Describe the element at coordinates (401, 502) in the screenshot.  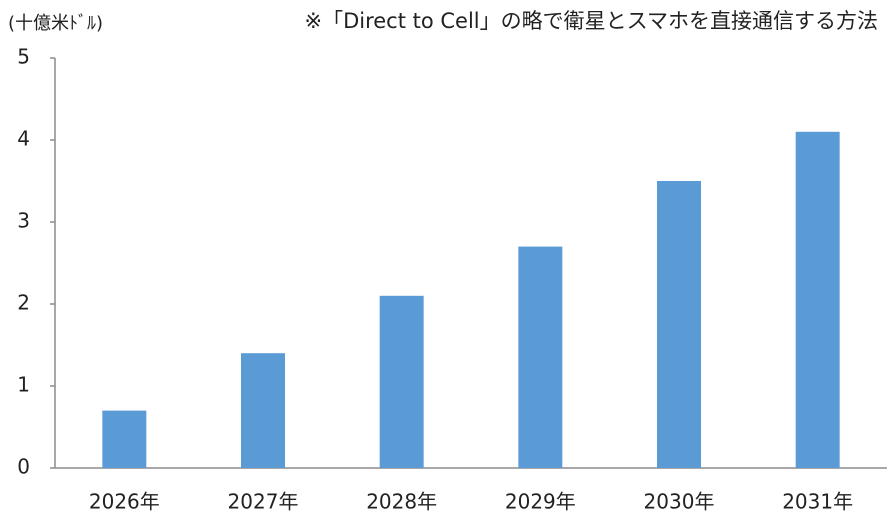
I see `x-tick-label: 2028年` at that location.